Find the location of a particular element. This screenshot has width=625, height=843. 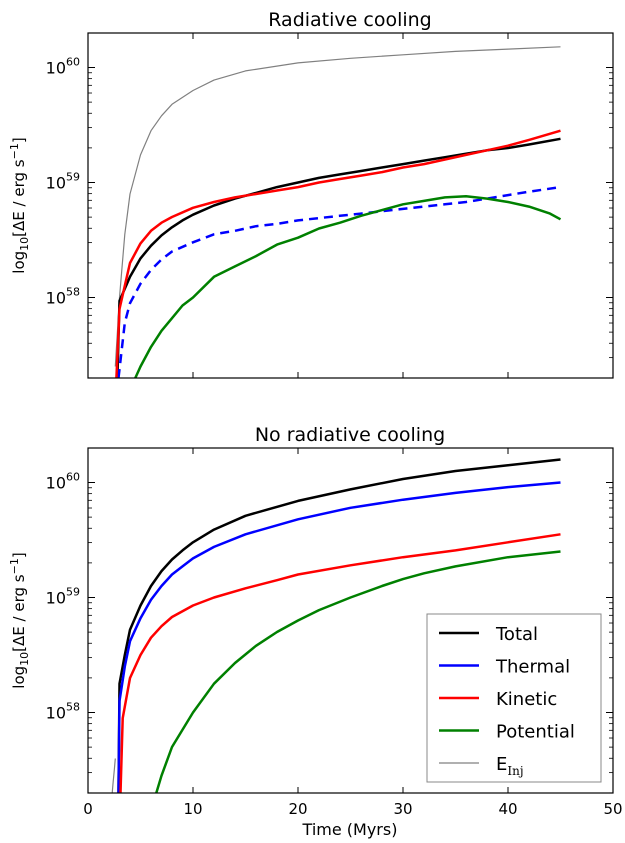

legend-label-total: Total is located at coordinates (516, 634).